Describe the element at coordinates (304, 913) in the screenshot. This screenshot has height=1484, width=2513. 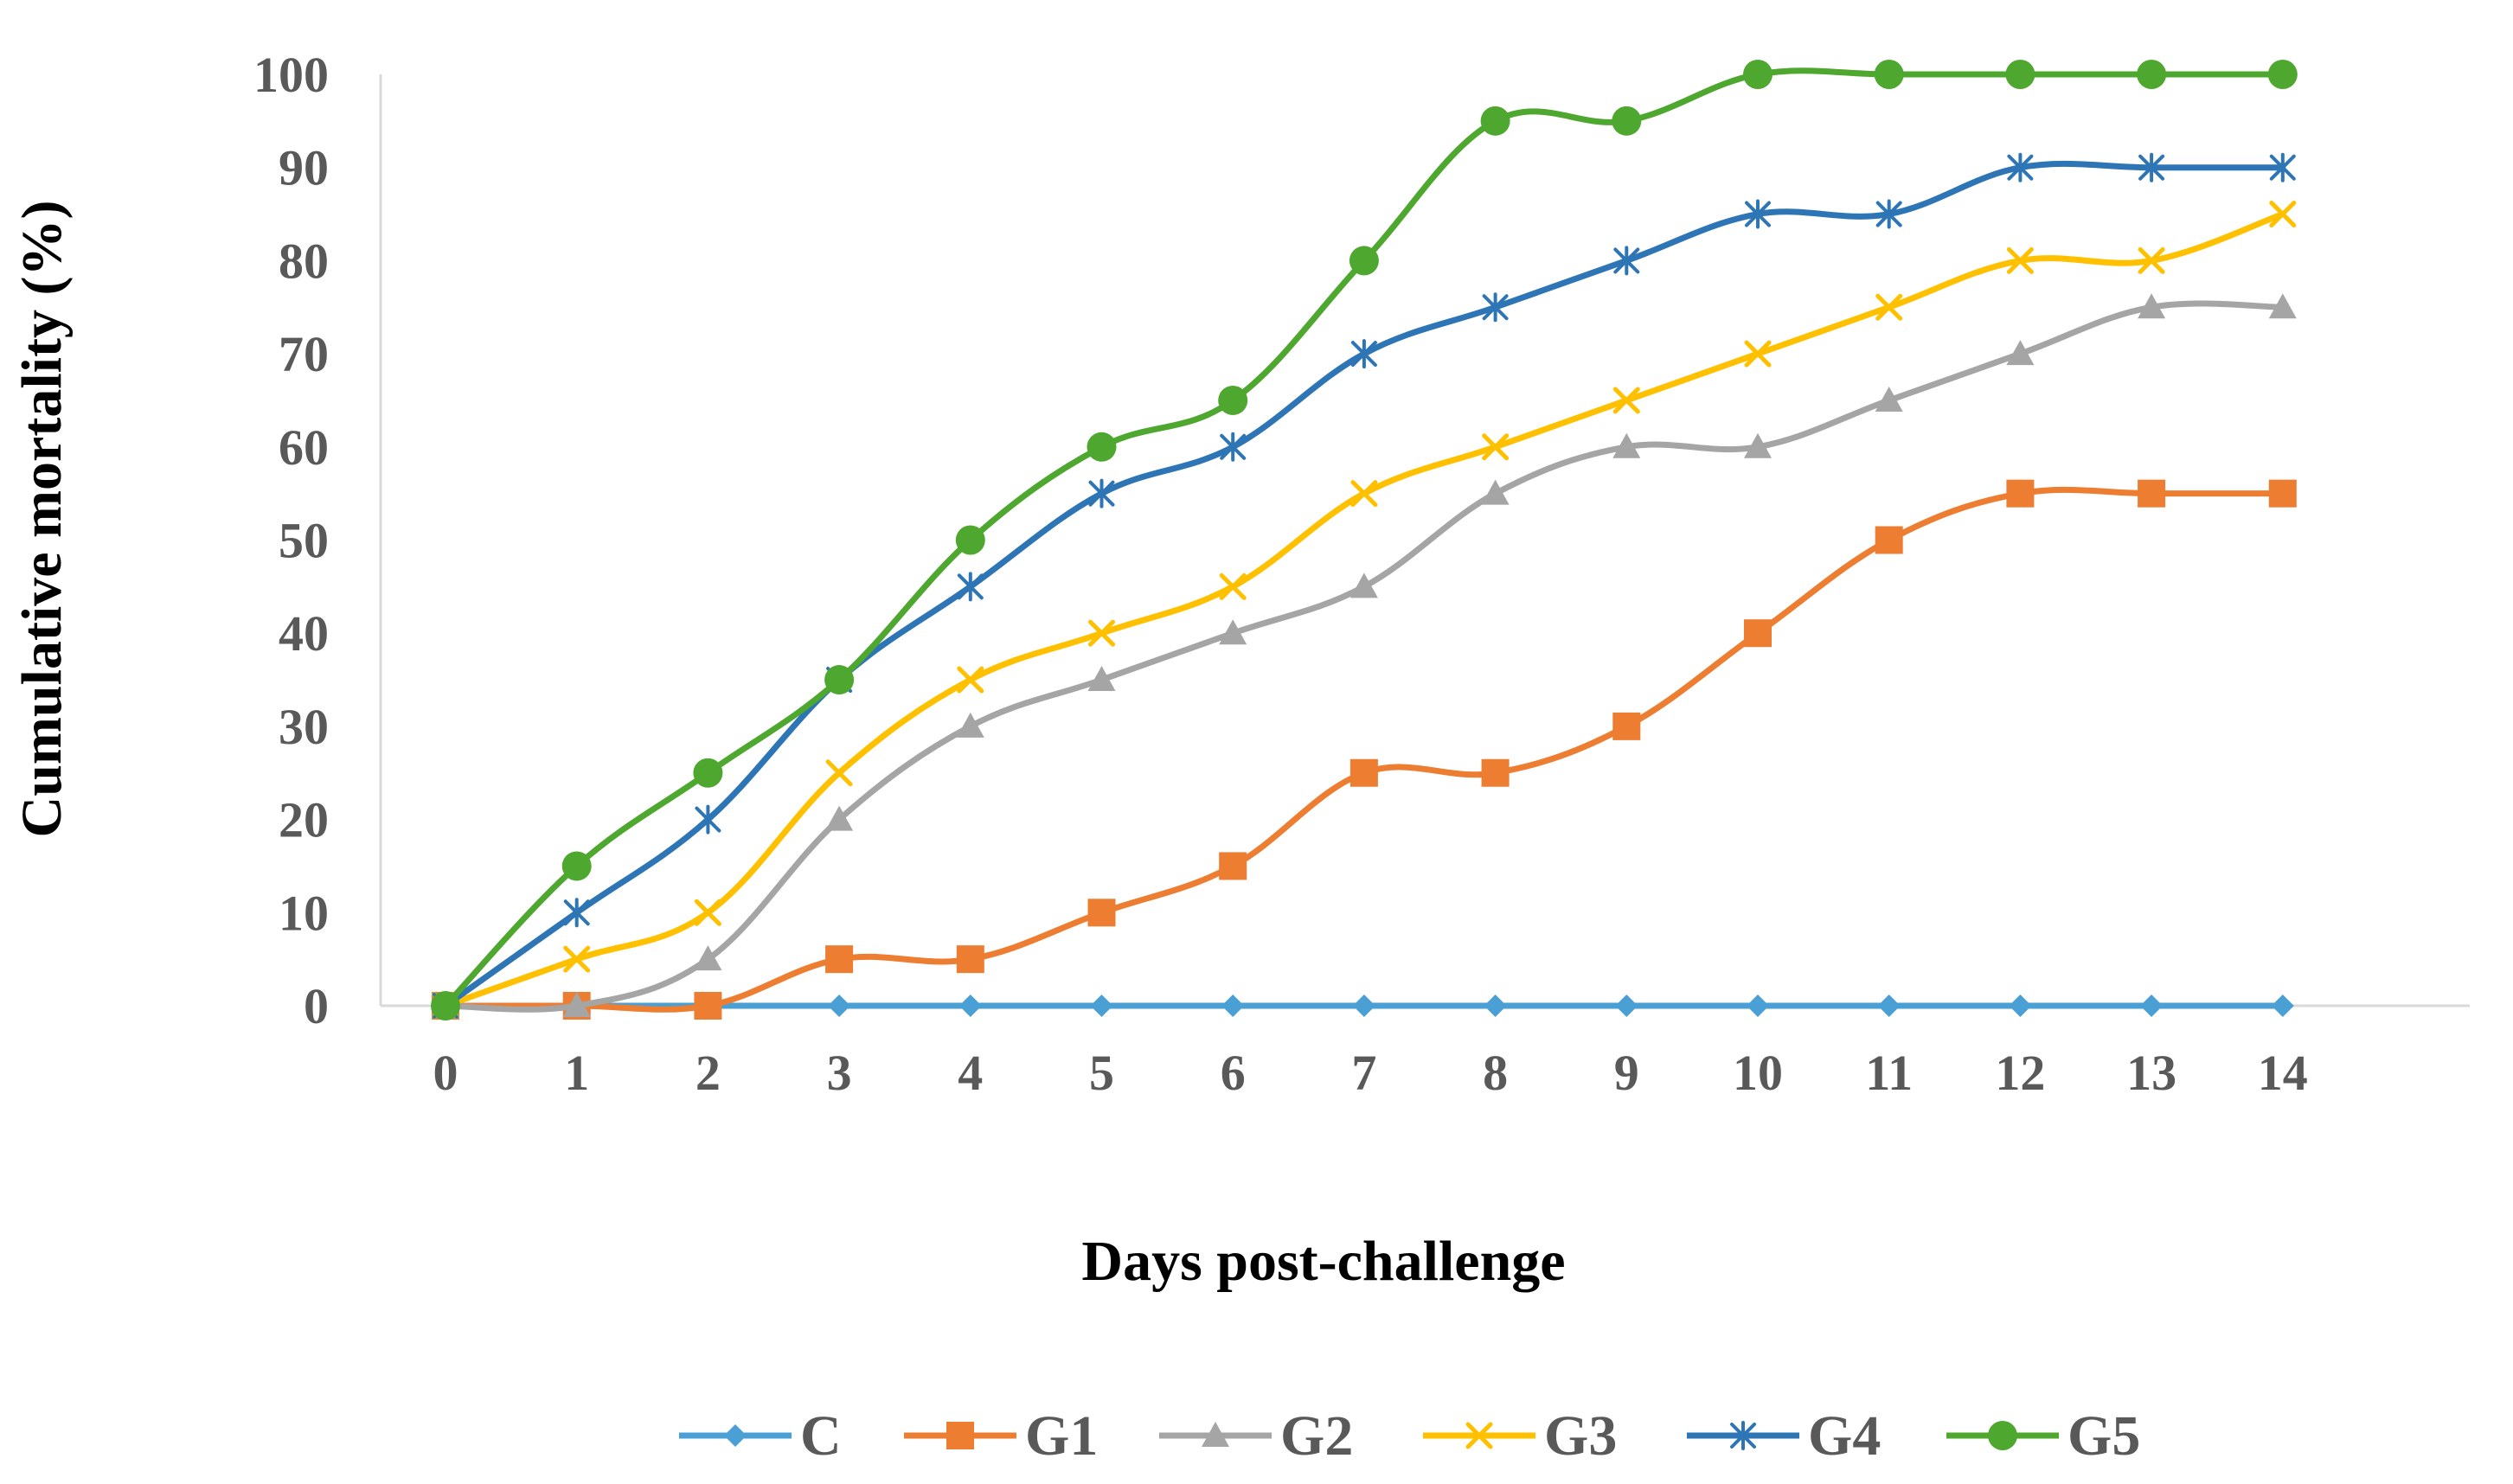
I see `y-tick-label: 10` at that location.